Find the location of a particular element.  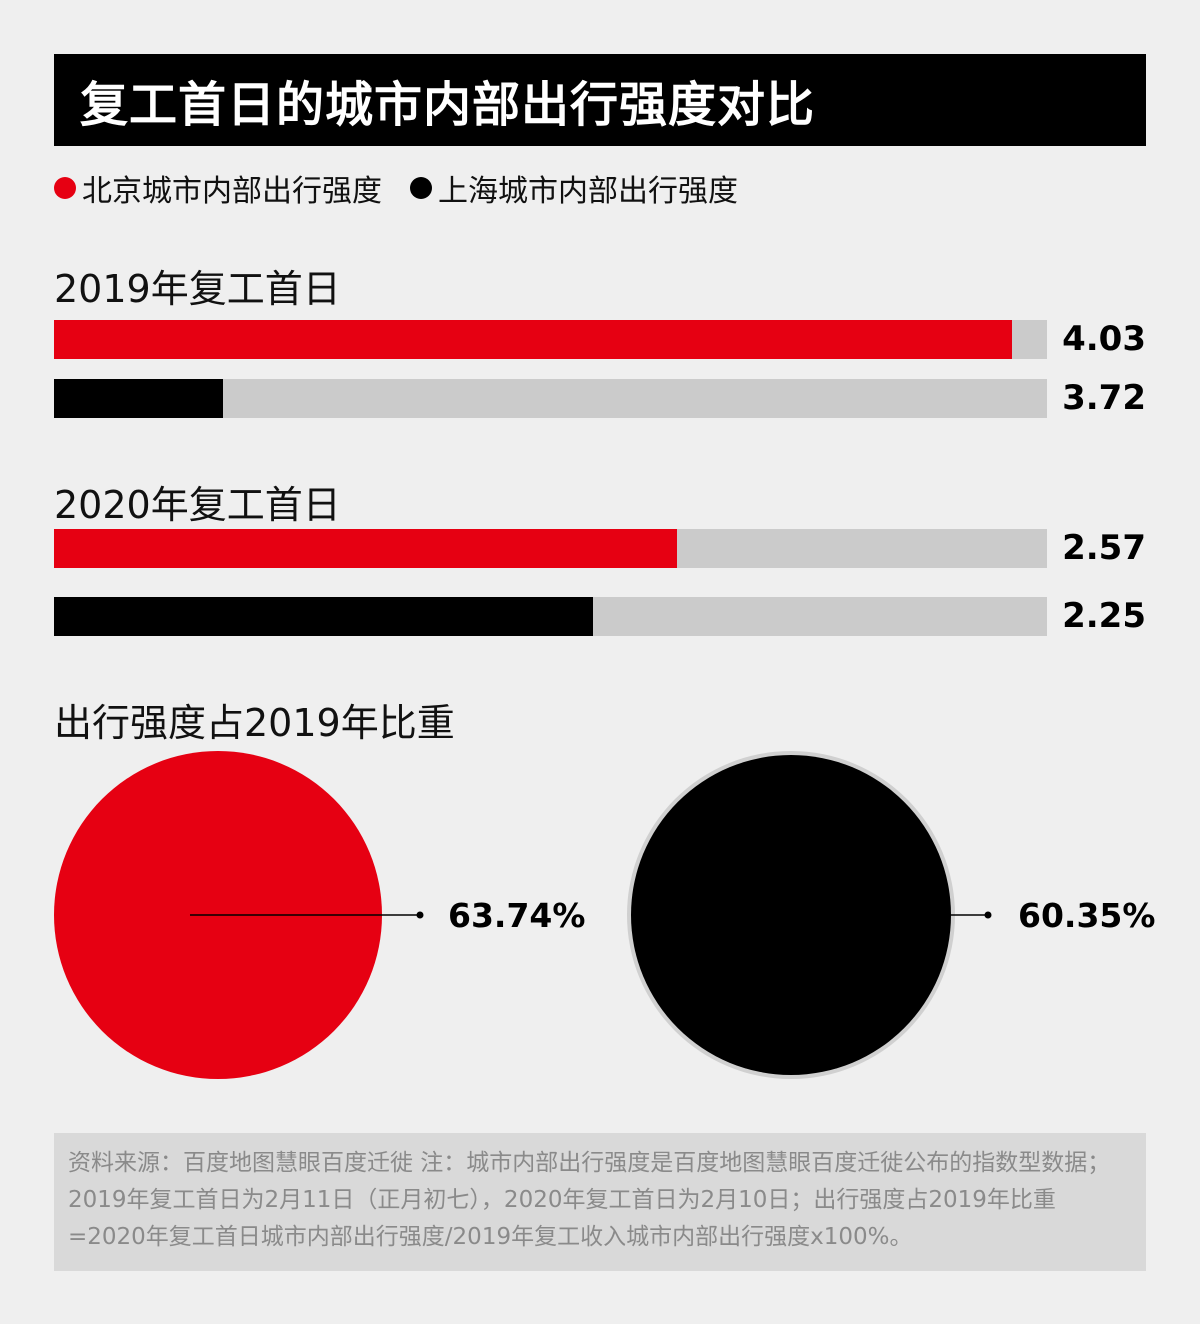

legend: 北京城市内部出行强度 上海城市内部出行强度 is located at coordinates (410, 188).